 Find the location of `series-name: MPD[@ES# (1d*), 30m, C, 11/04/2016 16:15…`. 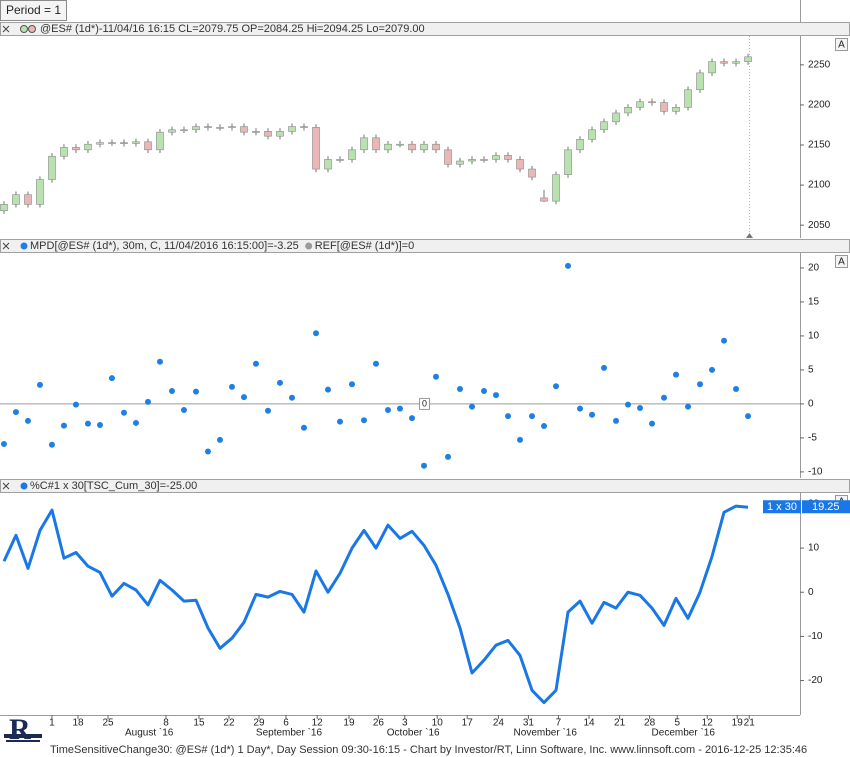

series-name: MPD[@ES# (1d*), 30m, C, 11/04/2016 16:15… is located at coordinates (164, 246).